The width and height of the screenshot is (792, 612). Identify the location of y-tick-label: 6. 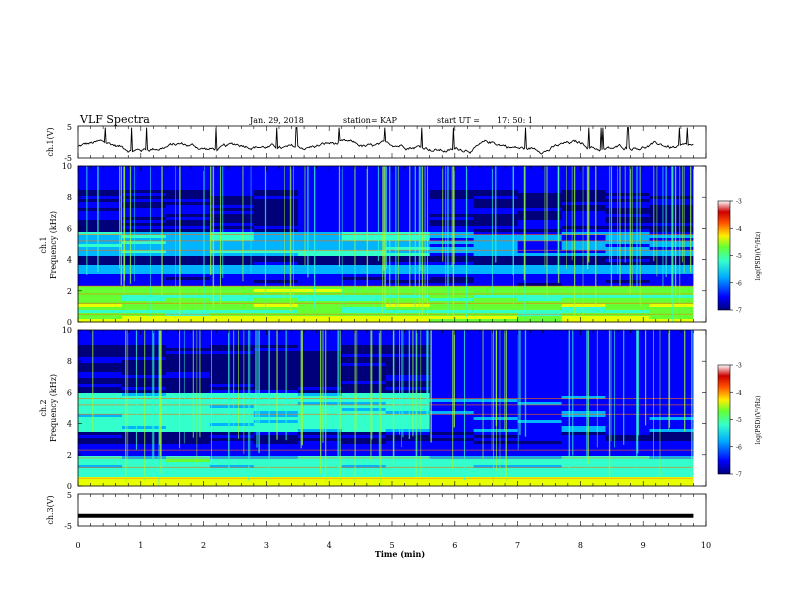
(69, 392).